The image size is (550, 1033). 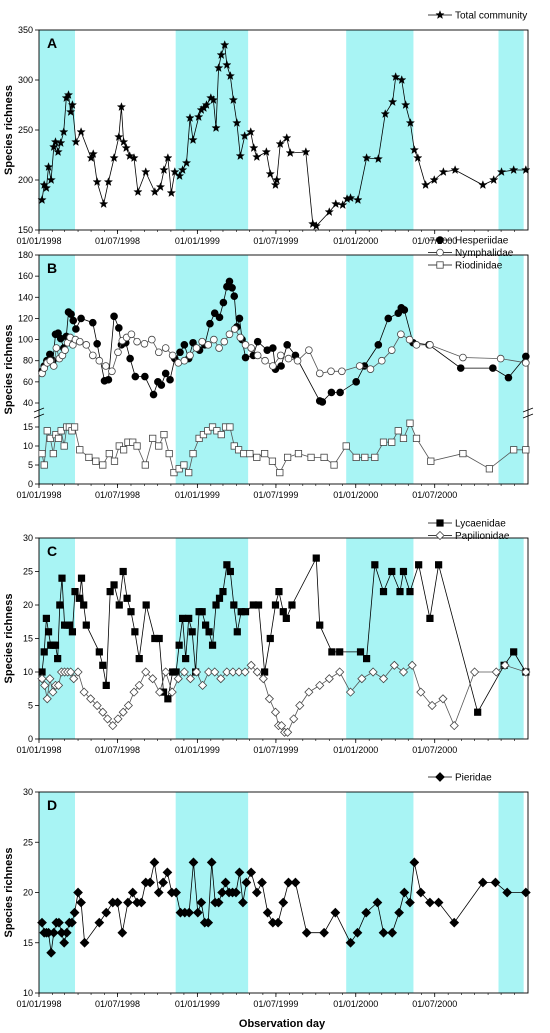 I want to click on x-tick-label: 01/01/1999, so click(x=197, y=241).